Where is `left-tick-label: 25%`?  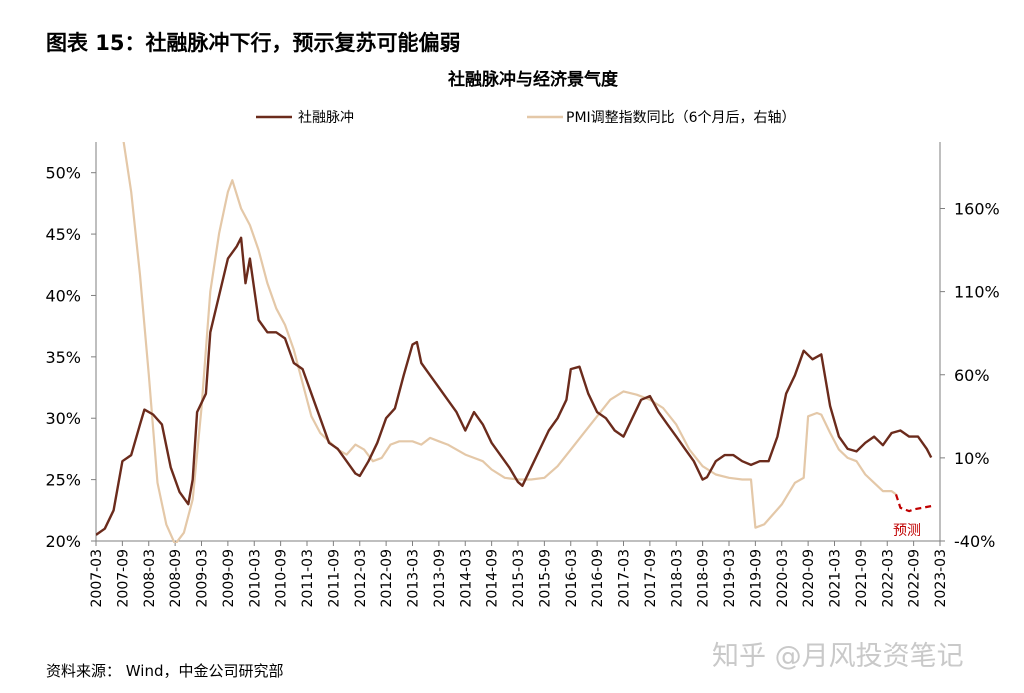 left-tick-label: 25% is located at coordinates (63, 480).